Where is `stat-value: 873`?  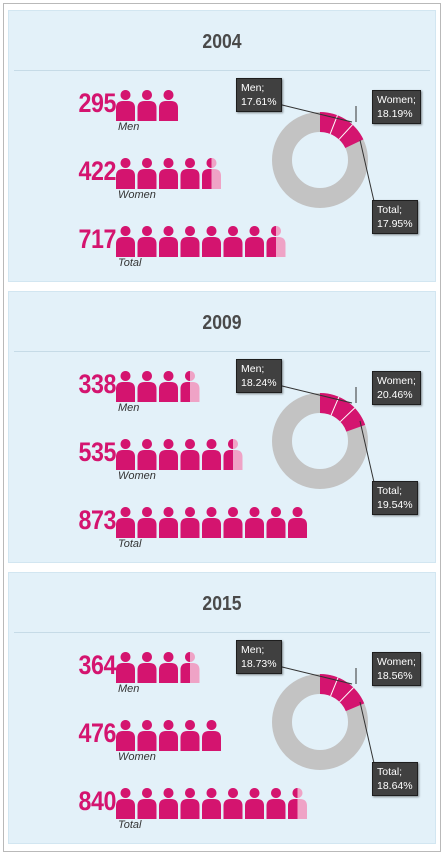
stat-value: 873 is located at coordinates (97, 520).